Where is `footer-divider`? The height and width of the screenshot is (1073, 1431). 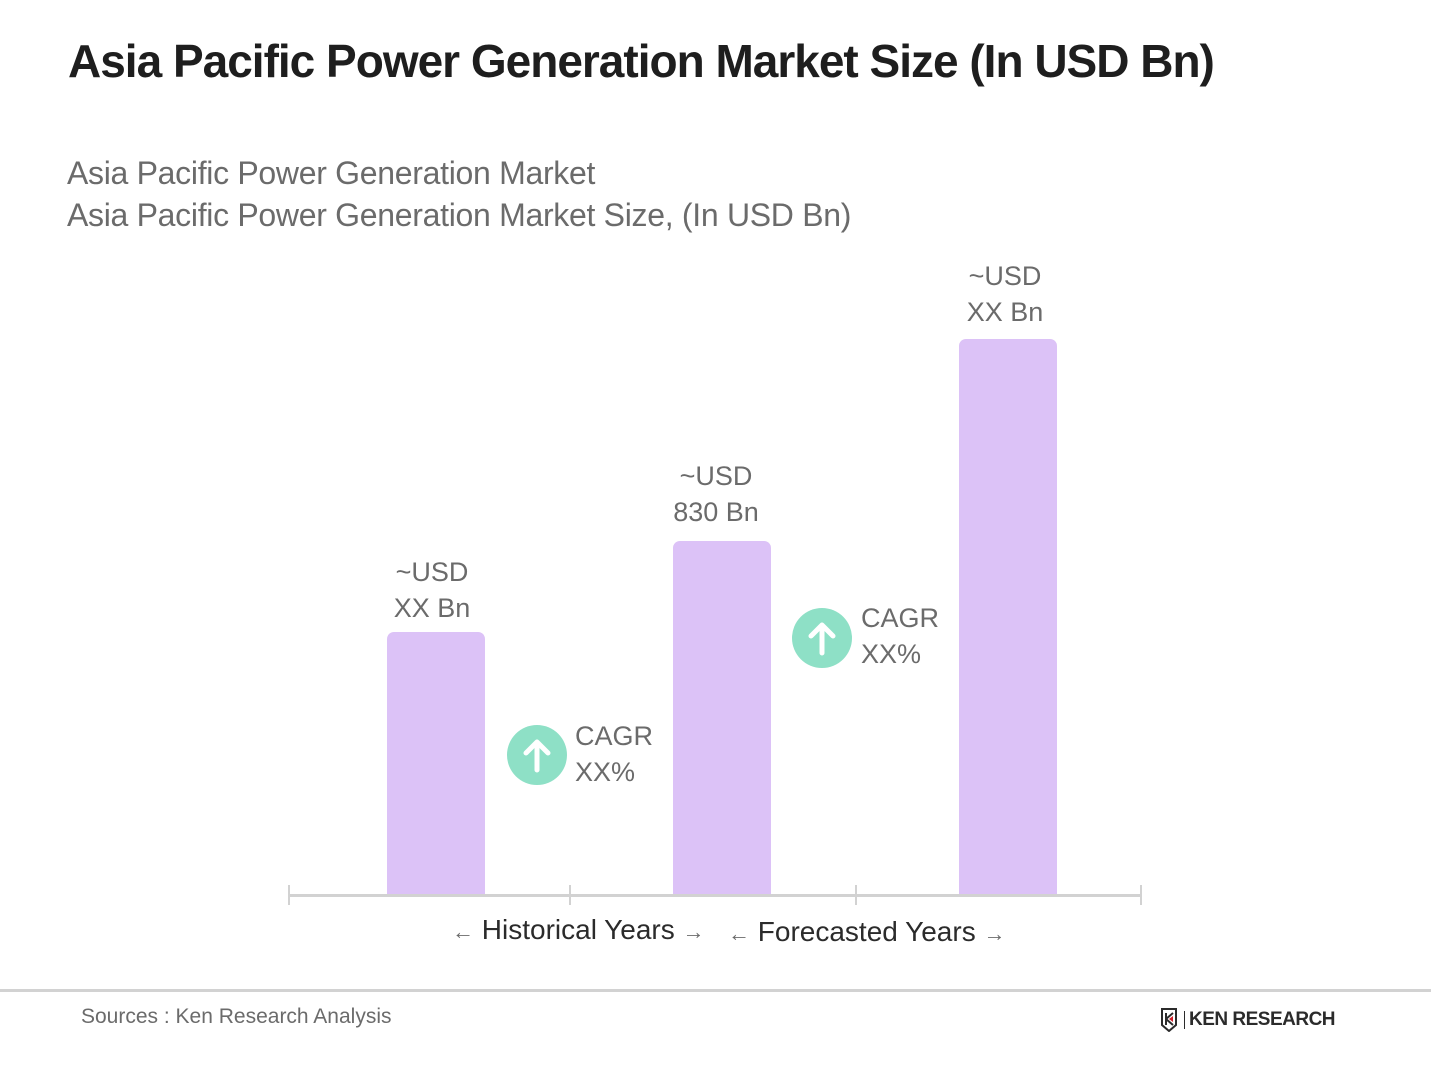 footer-divider is located at coordinates (715, 990).